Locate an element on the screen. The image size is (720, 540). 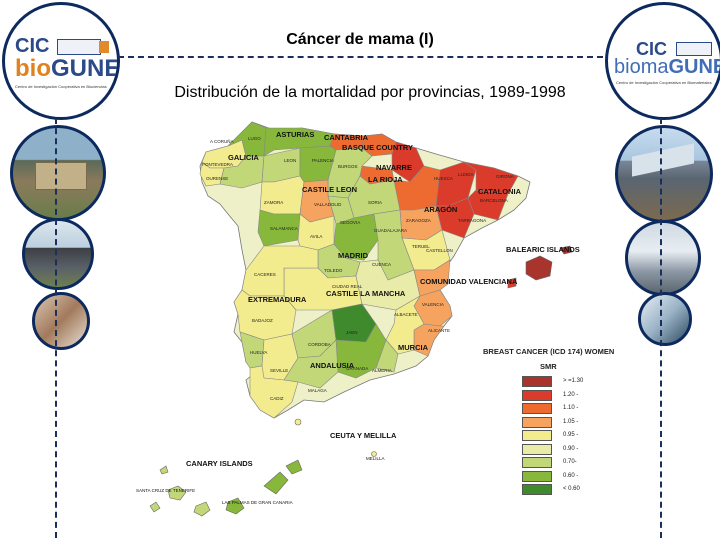
province-label: PALENCIA is located at coordinates (323, 160).